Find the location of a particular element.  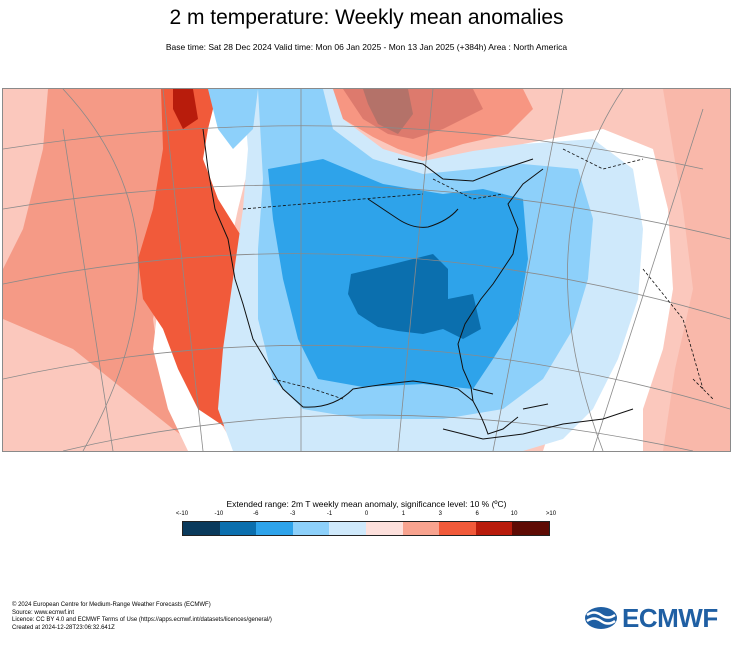

chart-title: 2 m temperature: Weekly mean anomalies is located at coordinates (366, 17).